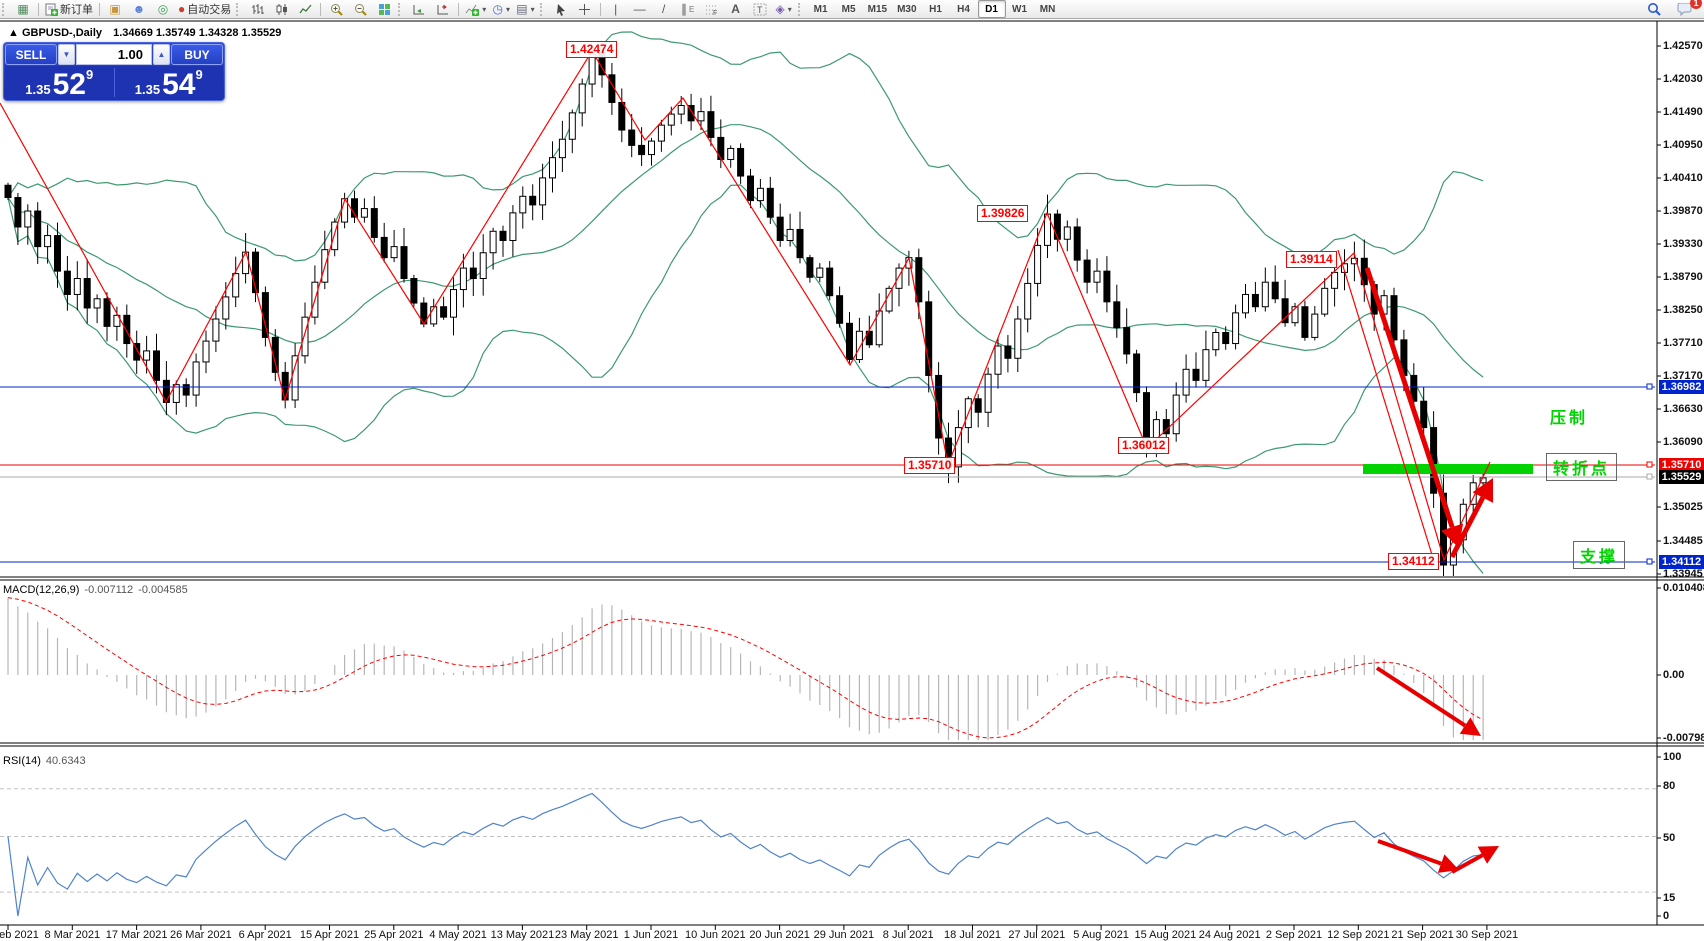  What do you see at coordinates (1681, 387) in the screenshot?
I see `price-badge-1.36982: 1.36982` at bounding box center [1681, 387].